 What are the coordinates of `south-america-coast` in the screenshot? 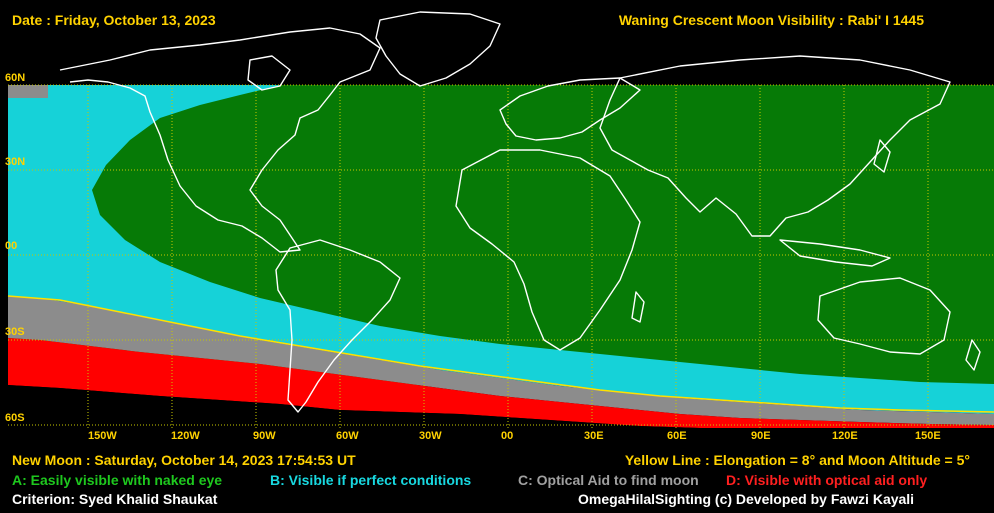 It's located at (338, 326).